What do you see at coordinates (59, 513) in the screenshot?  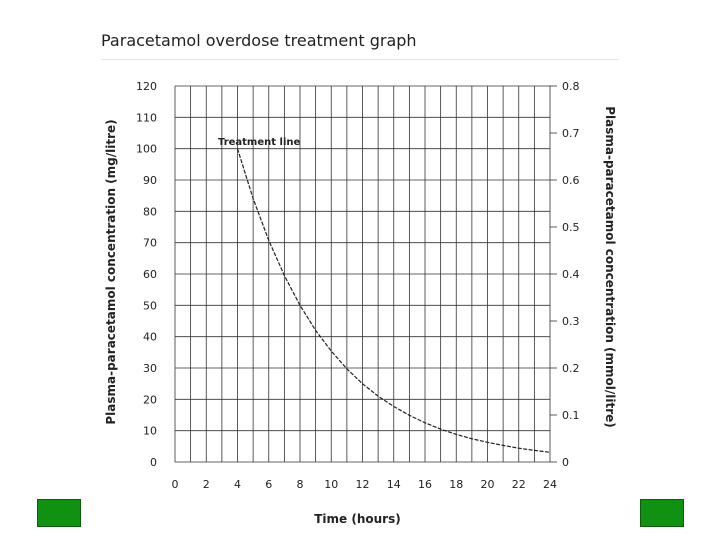 I see `nav-prev-button` at bounding box center [59, 513].